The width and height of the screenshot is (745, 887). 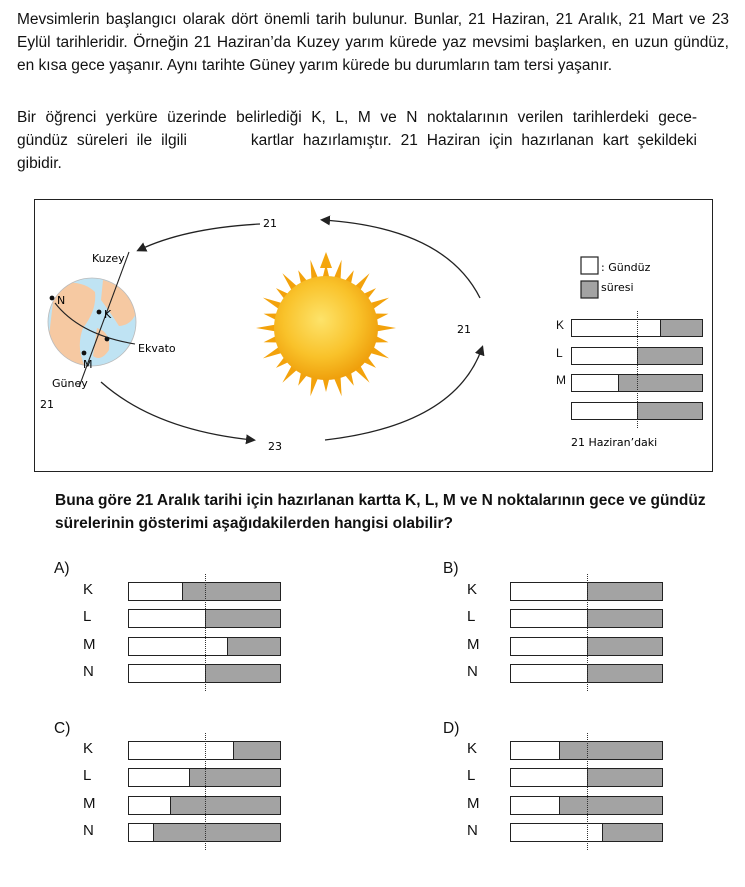 What do you see at coordinates (62, 728) in the screenshot?
I see `option-letter: C)` at bounding box center [62, 728].